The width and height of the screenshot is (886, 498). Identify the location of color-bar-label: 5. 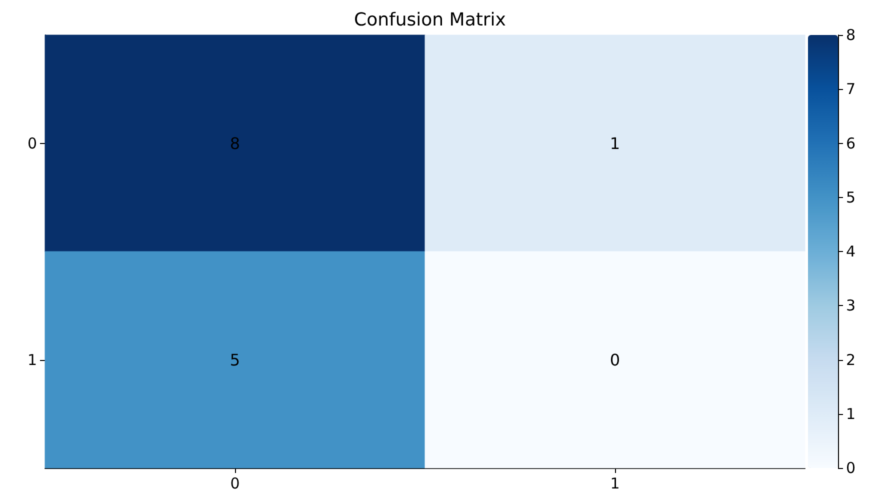
(851, 197).